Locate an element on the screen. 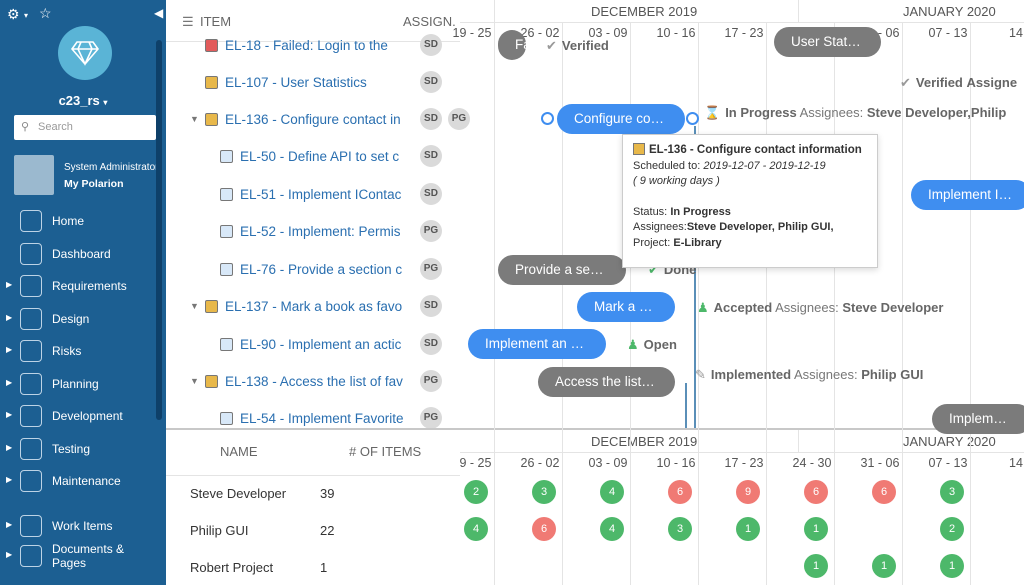  gear-icon: ⚙ is located at coordinates (13, 14).